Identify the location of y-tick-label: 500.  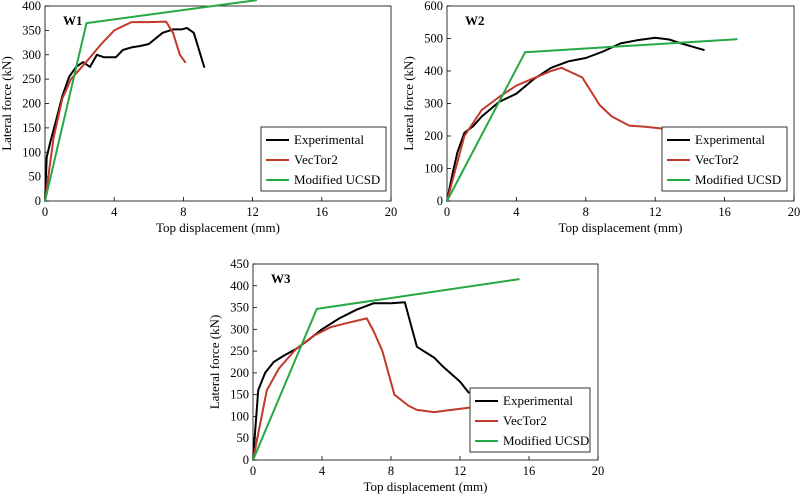
(433, 39).